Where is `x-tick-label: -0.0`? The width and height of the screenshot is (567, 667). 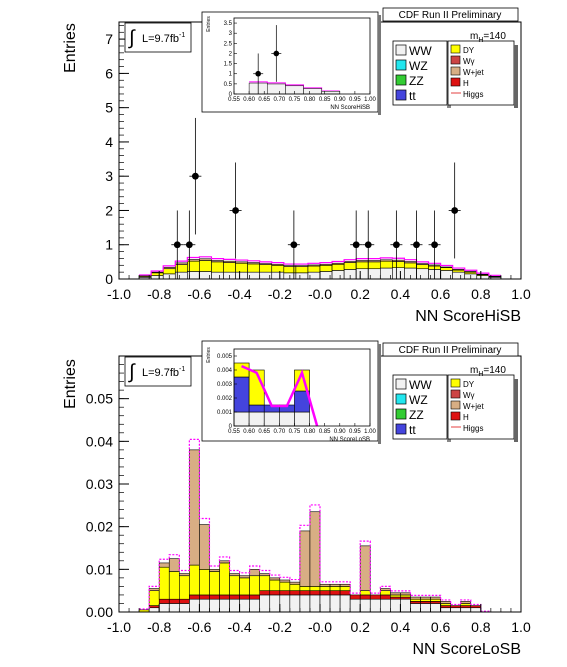 x-tick-label: -0.0 is located at coordinates (320, 294).